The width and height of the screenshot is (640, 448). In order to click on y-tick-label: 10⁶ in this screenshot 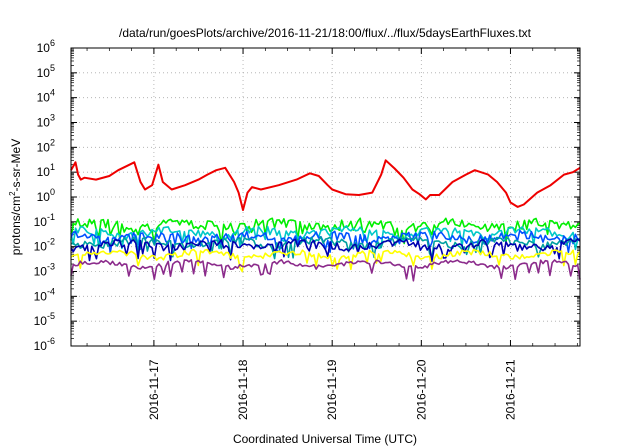, I will do `click(46, 46)`.